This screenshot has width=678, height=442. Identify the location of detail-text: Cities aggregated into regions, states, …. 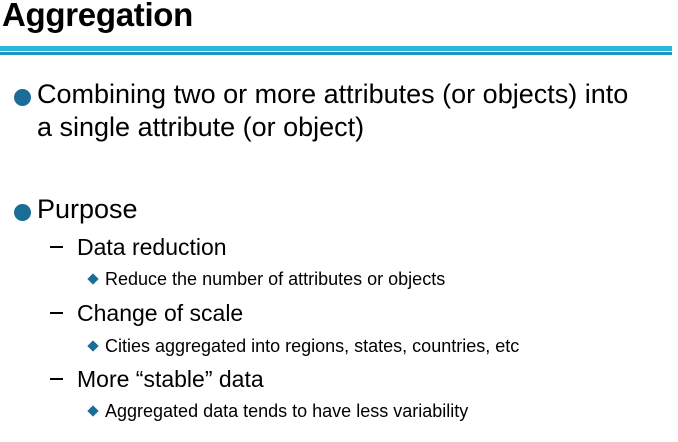
(312, 346).